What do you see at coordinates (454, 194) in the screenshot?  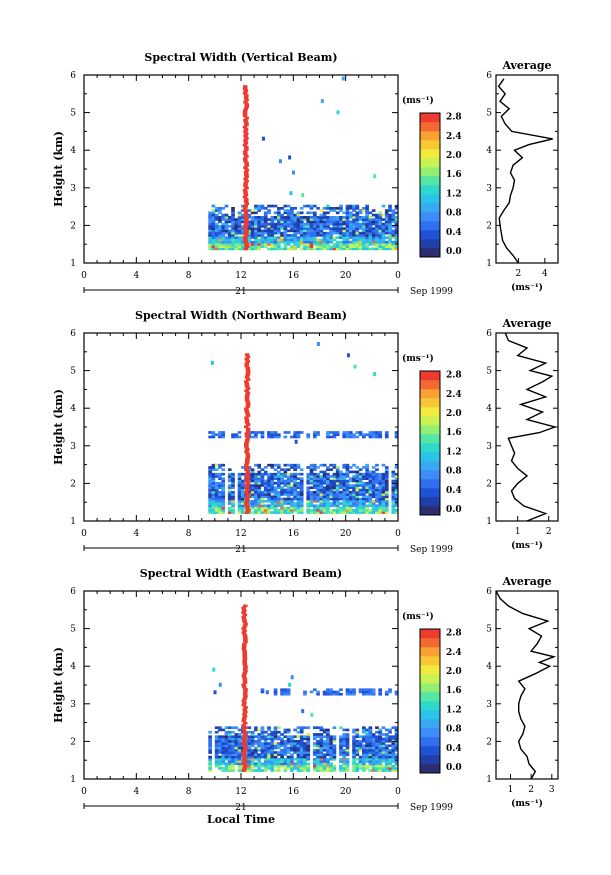 I see `colorbar-tick-label: 1.2` at bounding box center [454, 194].